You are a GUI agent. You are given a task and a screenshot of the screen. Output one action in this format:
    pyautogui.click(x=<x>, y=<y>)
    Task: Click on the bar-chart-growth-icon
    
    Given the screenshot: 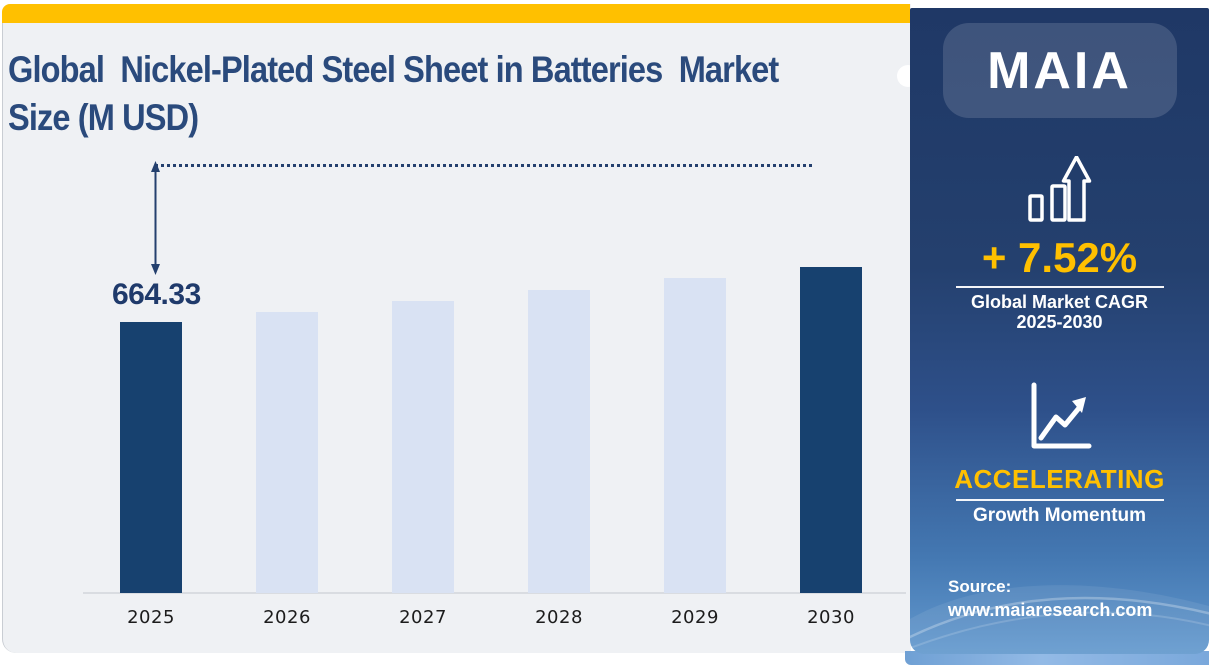 What is the action you would take?
    pyautogui.click(x=1059, y=189)
    